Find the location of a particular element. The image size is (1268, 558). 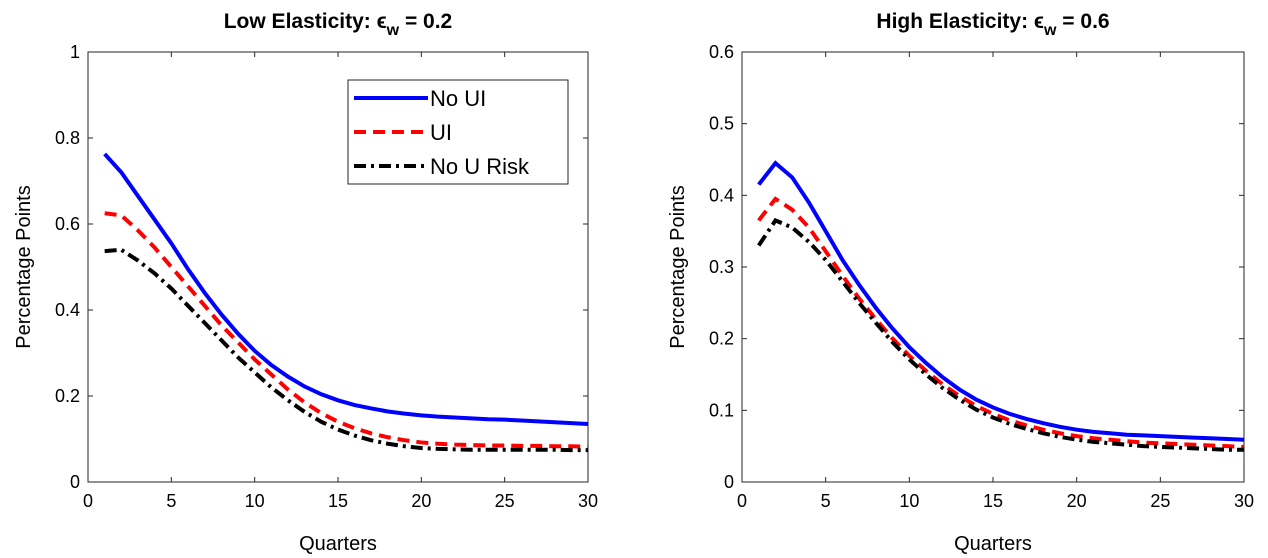

legend-label: No U Risk is located at coordinates (480, 166).